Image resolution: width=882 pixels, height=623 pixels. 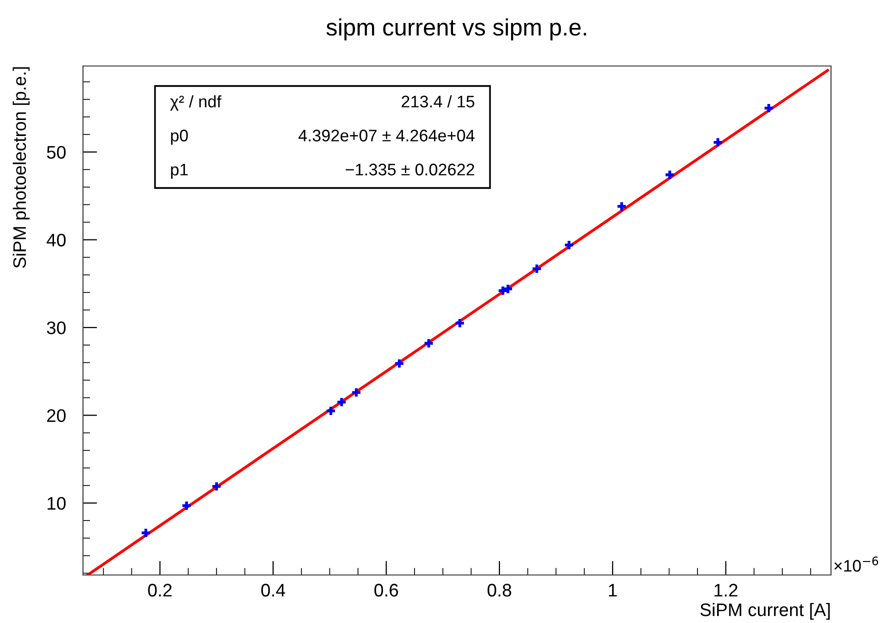 I want to click on x-axis-title: SiPM current [A], so click(x=765, y=611).